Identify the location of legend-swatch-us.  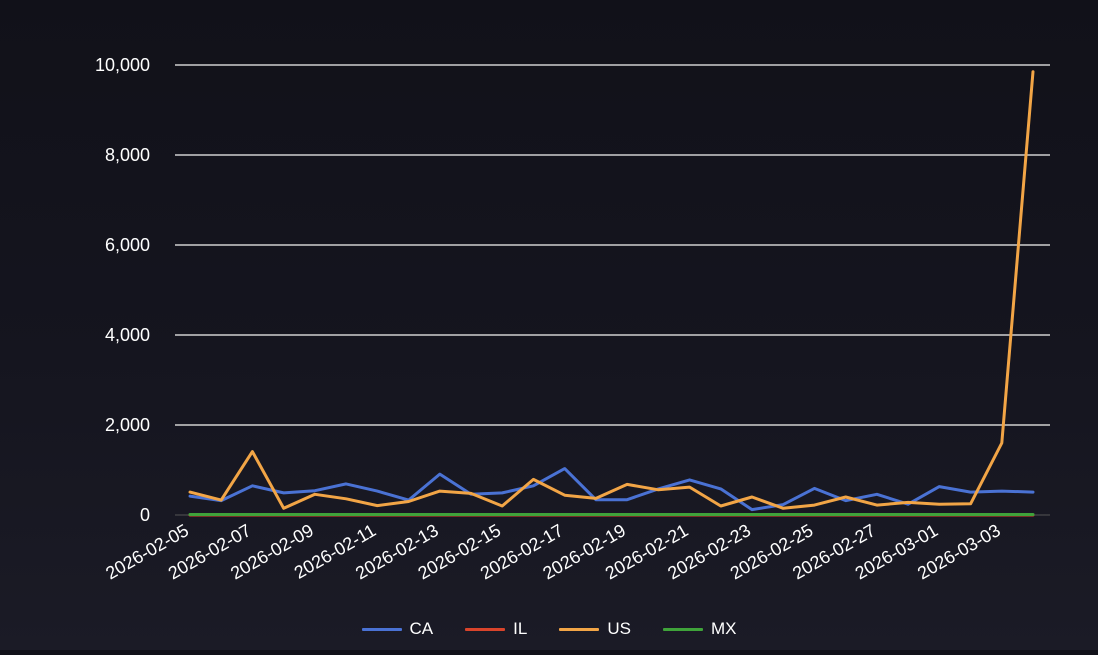
(579, 629).